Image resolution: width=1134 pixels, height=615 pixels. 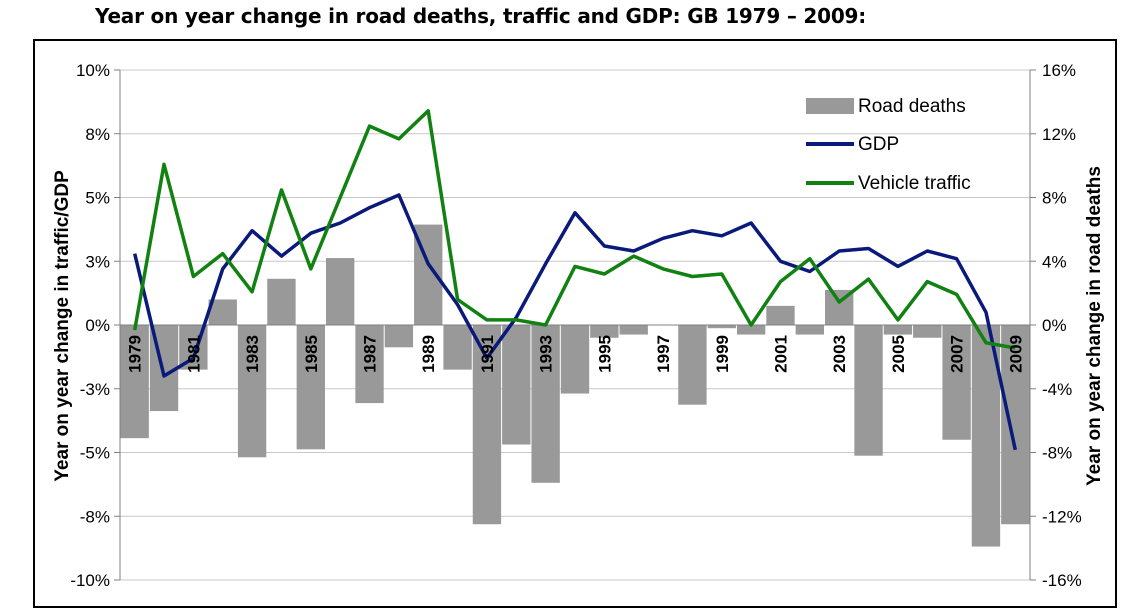 I want to click on bar-road-deaths-2000, so click(x=751, y=330).